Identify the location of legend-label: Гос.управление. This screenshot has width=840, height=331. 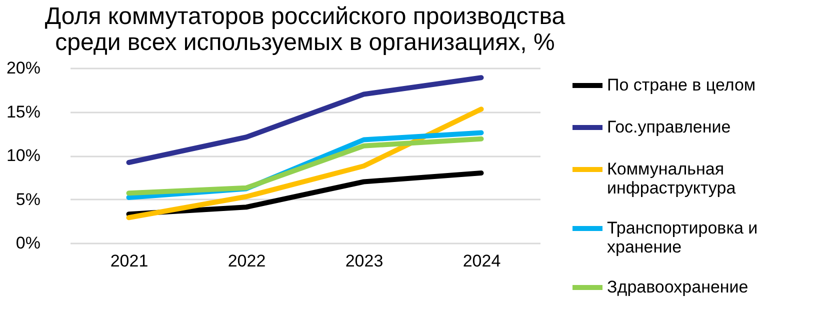
(669, 127).